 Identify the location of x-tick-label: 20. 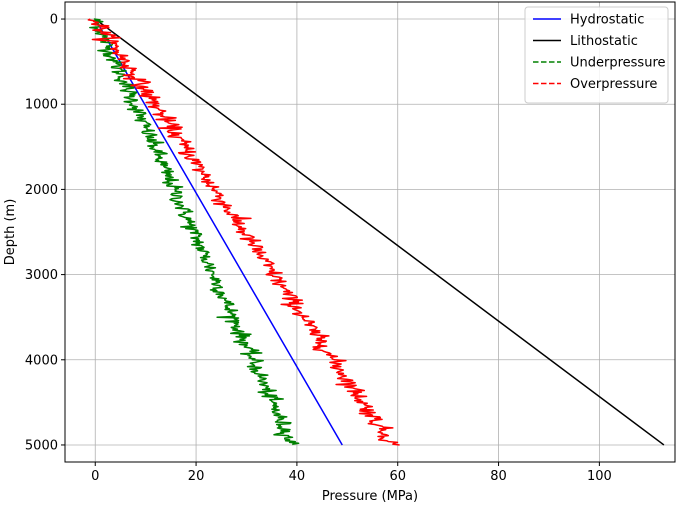
(196, 476).